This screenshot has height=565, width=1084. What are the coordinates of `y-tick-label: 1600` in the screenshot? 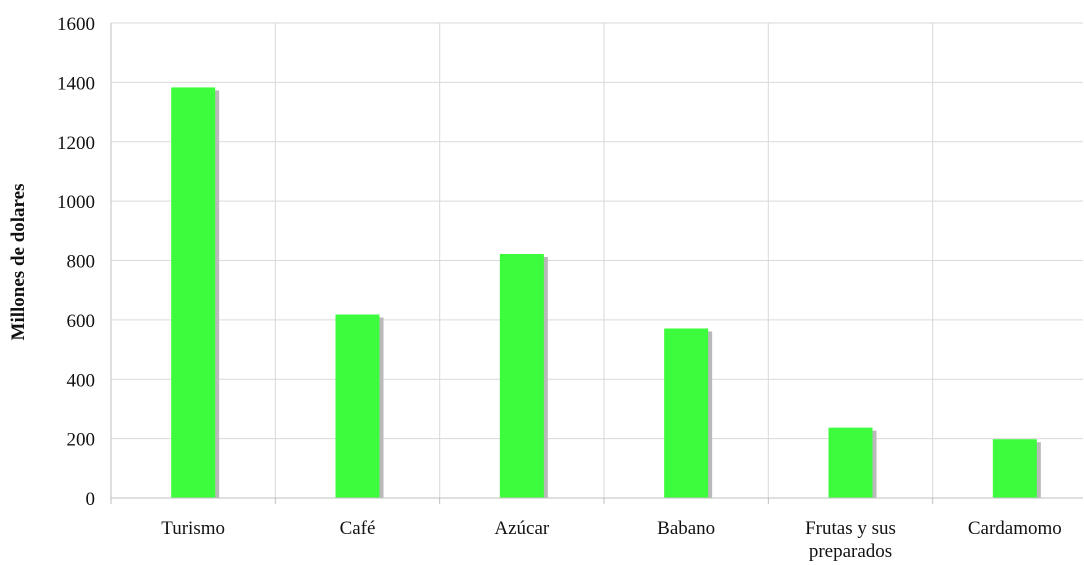 It's located at (76, 24).